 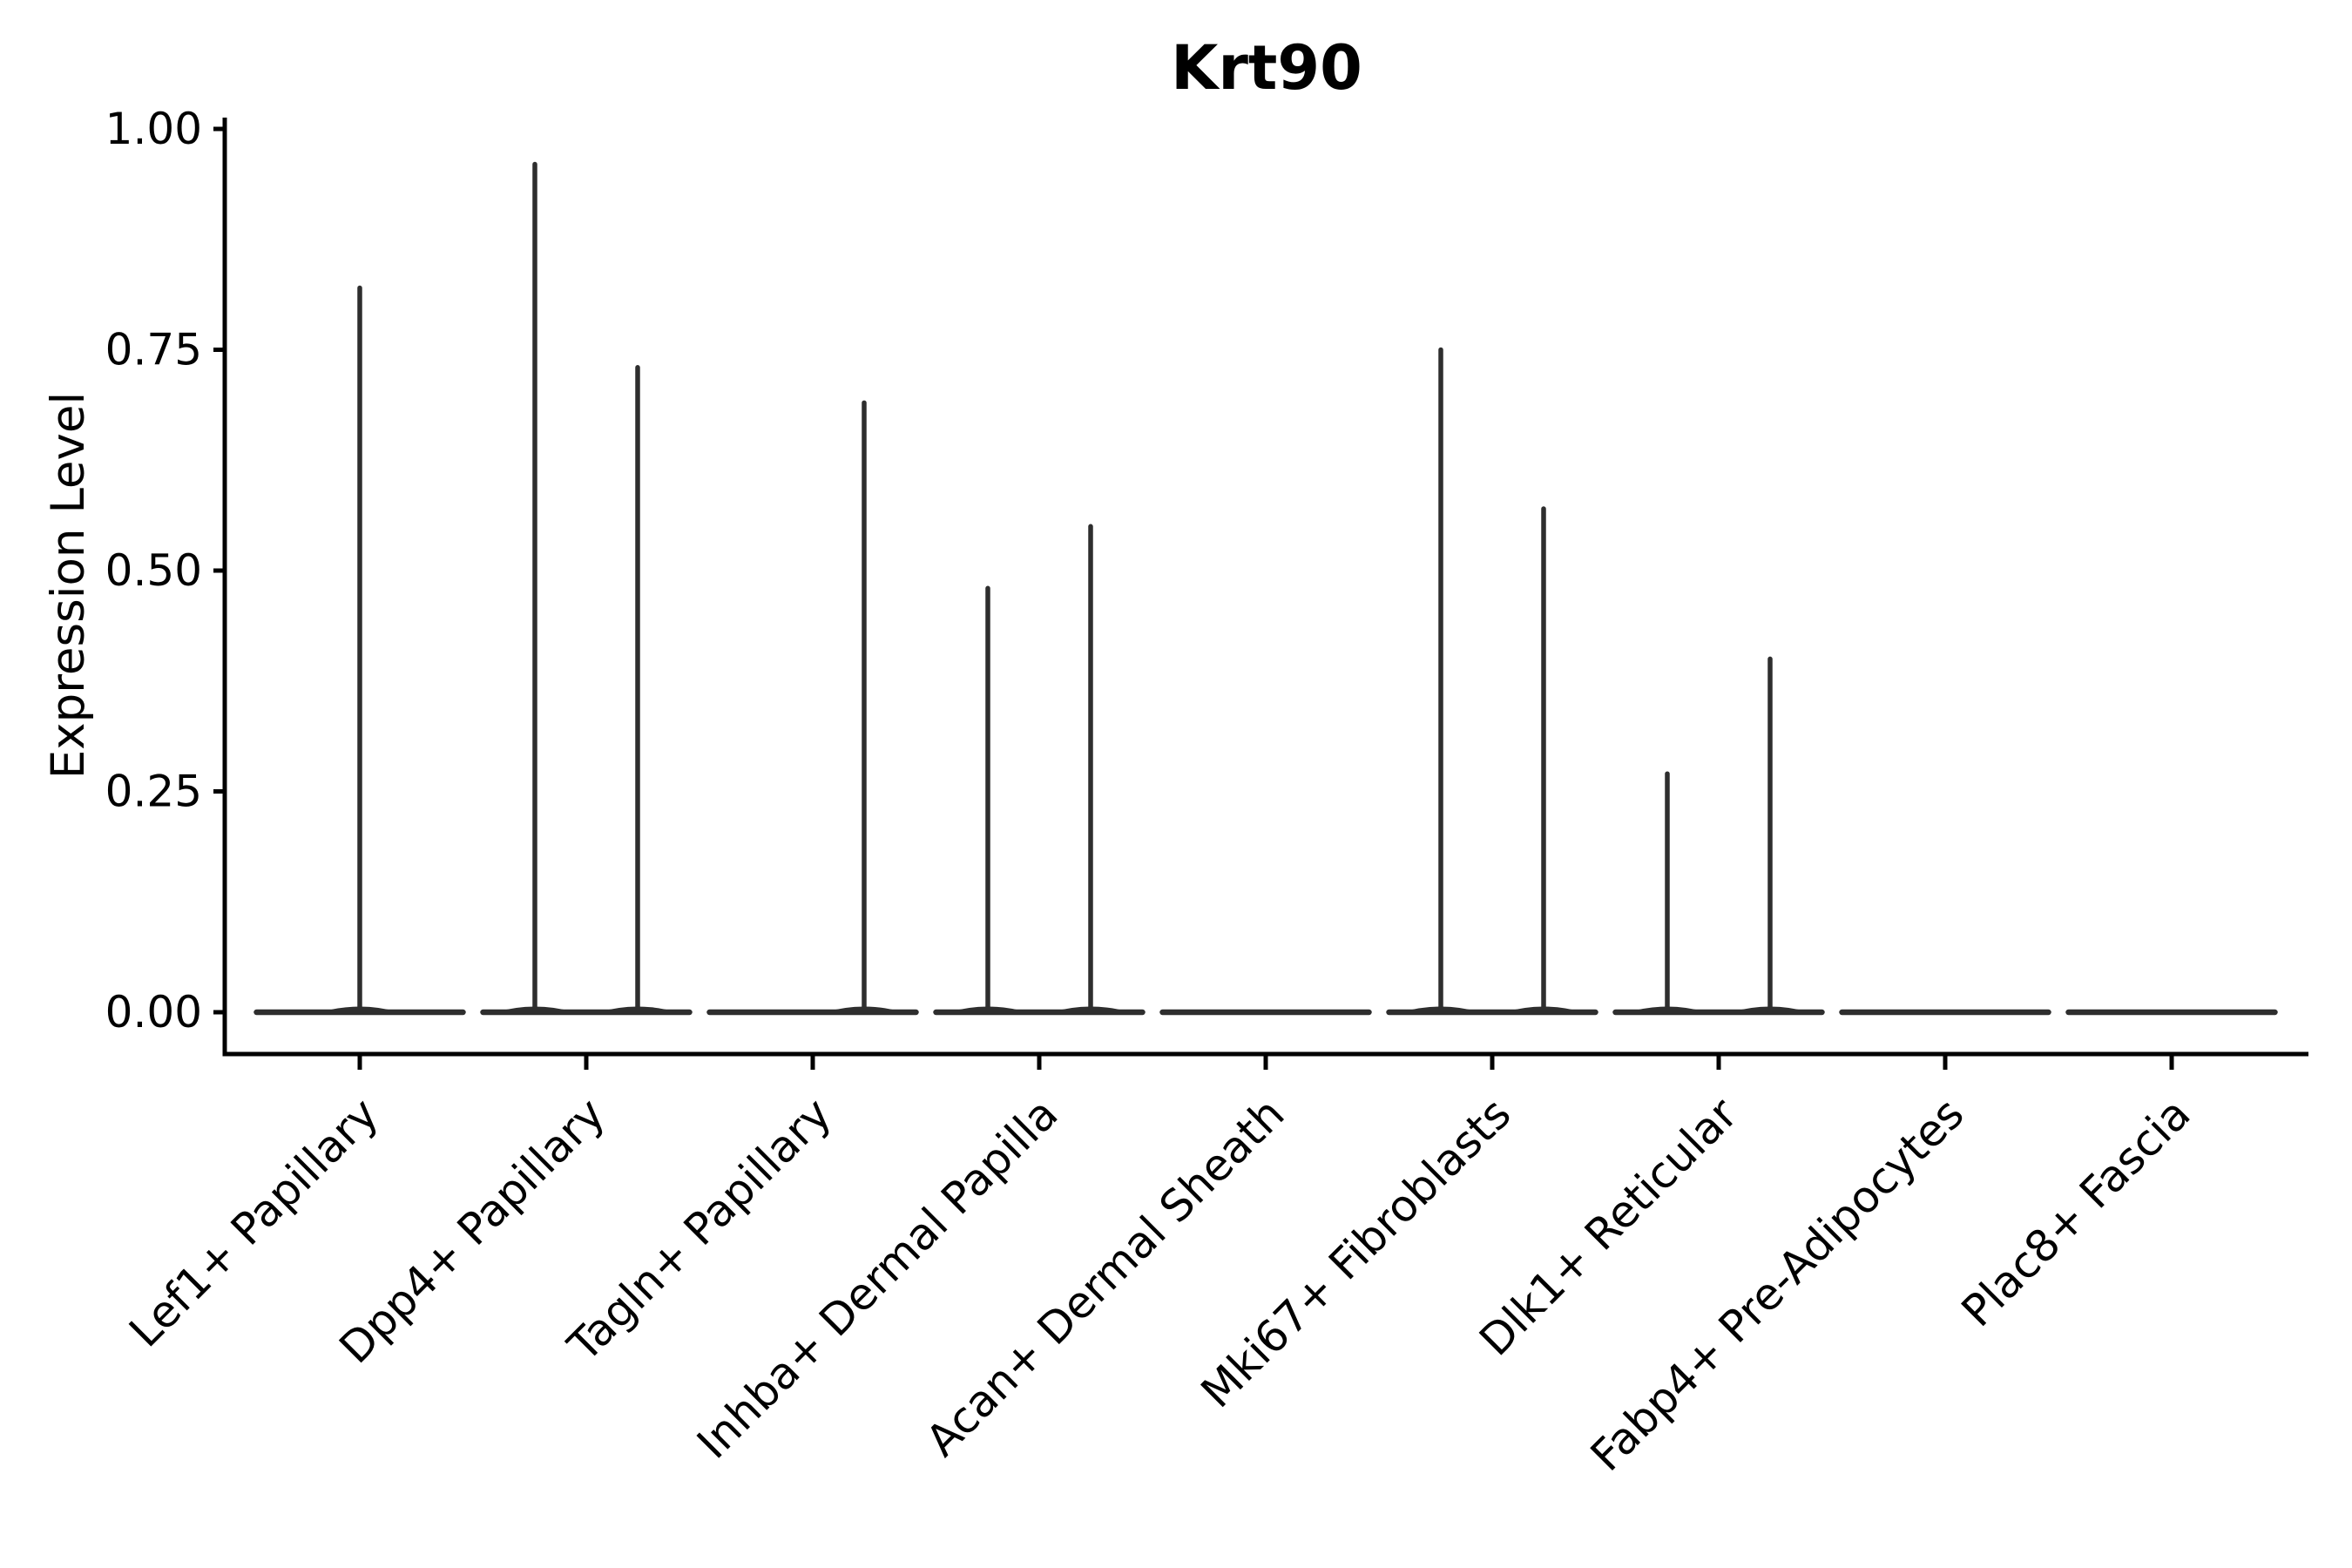 What do you see at coordinates (153, 1012) in the screenshot?
I see `y-tick-label: 0.00` at bounding box center [153, 1012].